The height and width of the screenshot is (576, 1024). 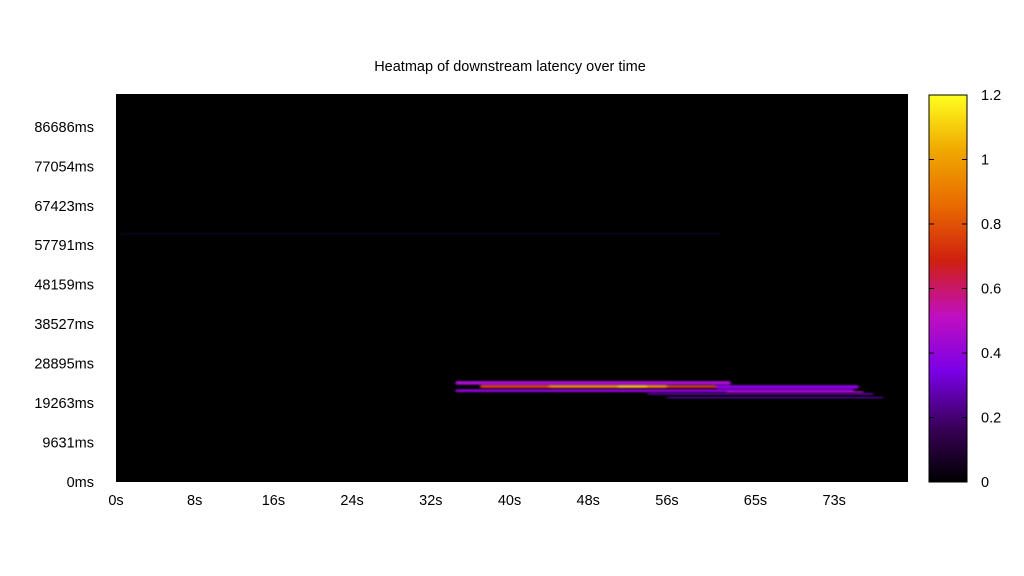 What do you see at coordinates (64, 167) in the screenshot?
I see `y-tick-label: 77054ms` at bounding box center [64, 167].